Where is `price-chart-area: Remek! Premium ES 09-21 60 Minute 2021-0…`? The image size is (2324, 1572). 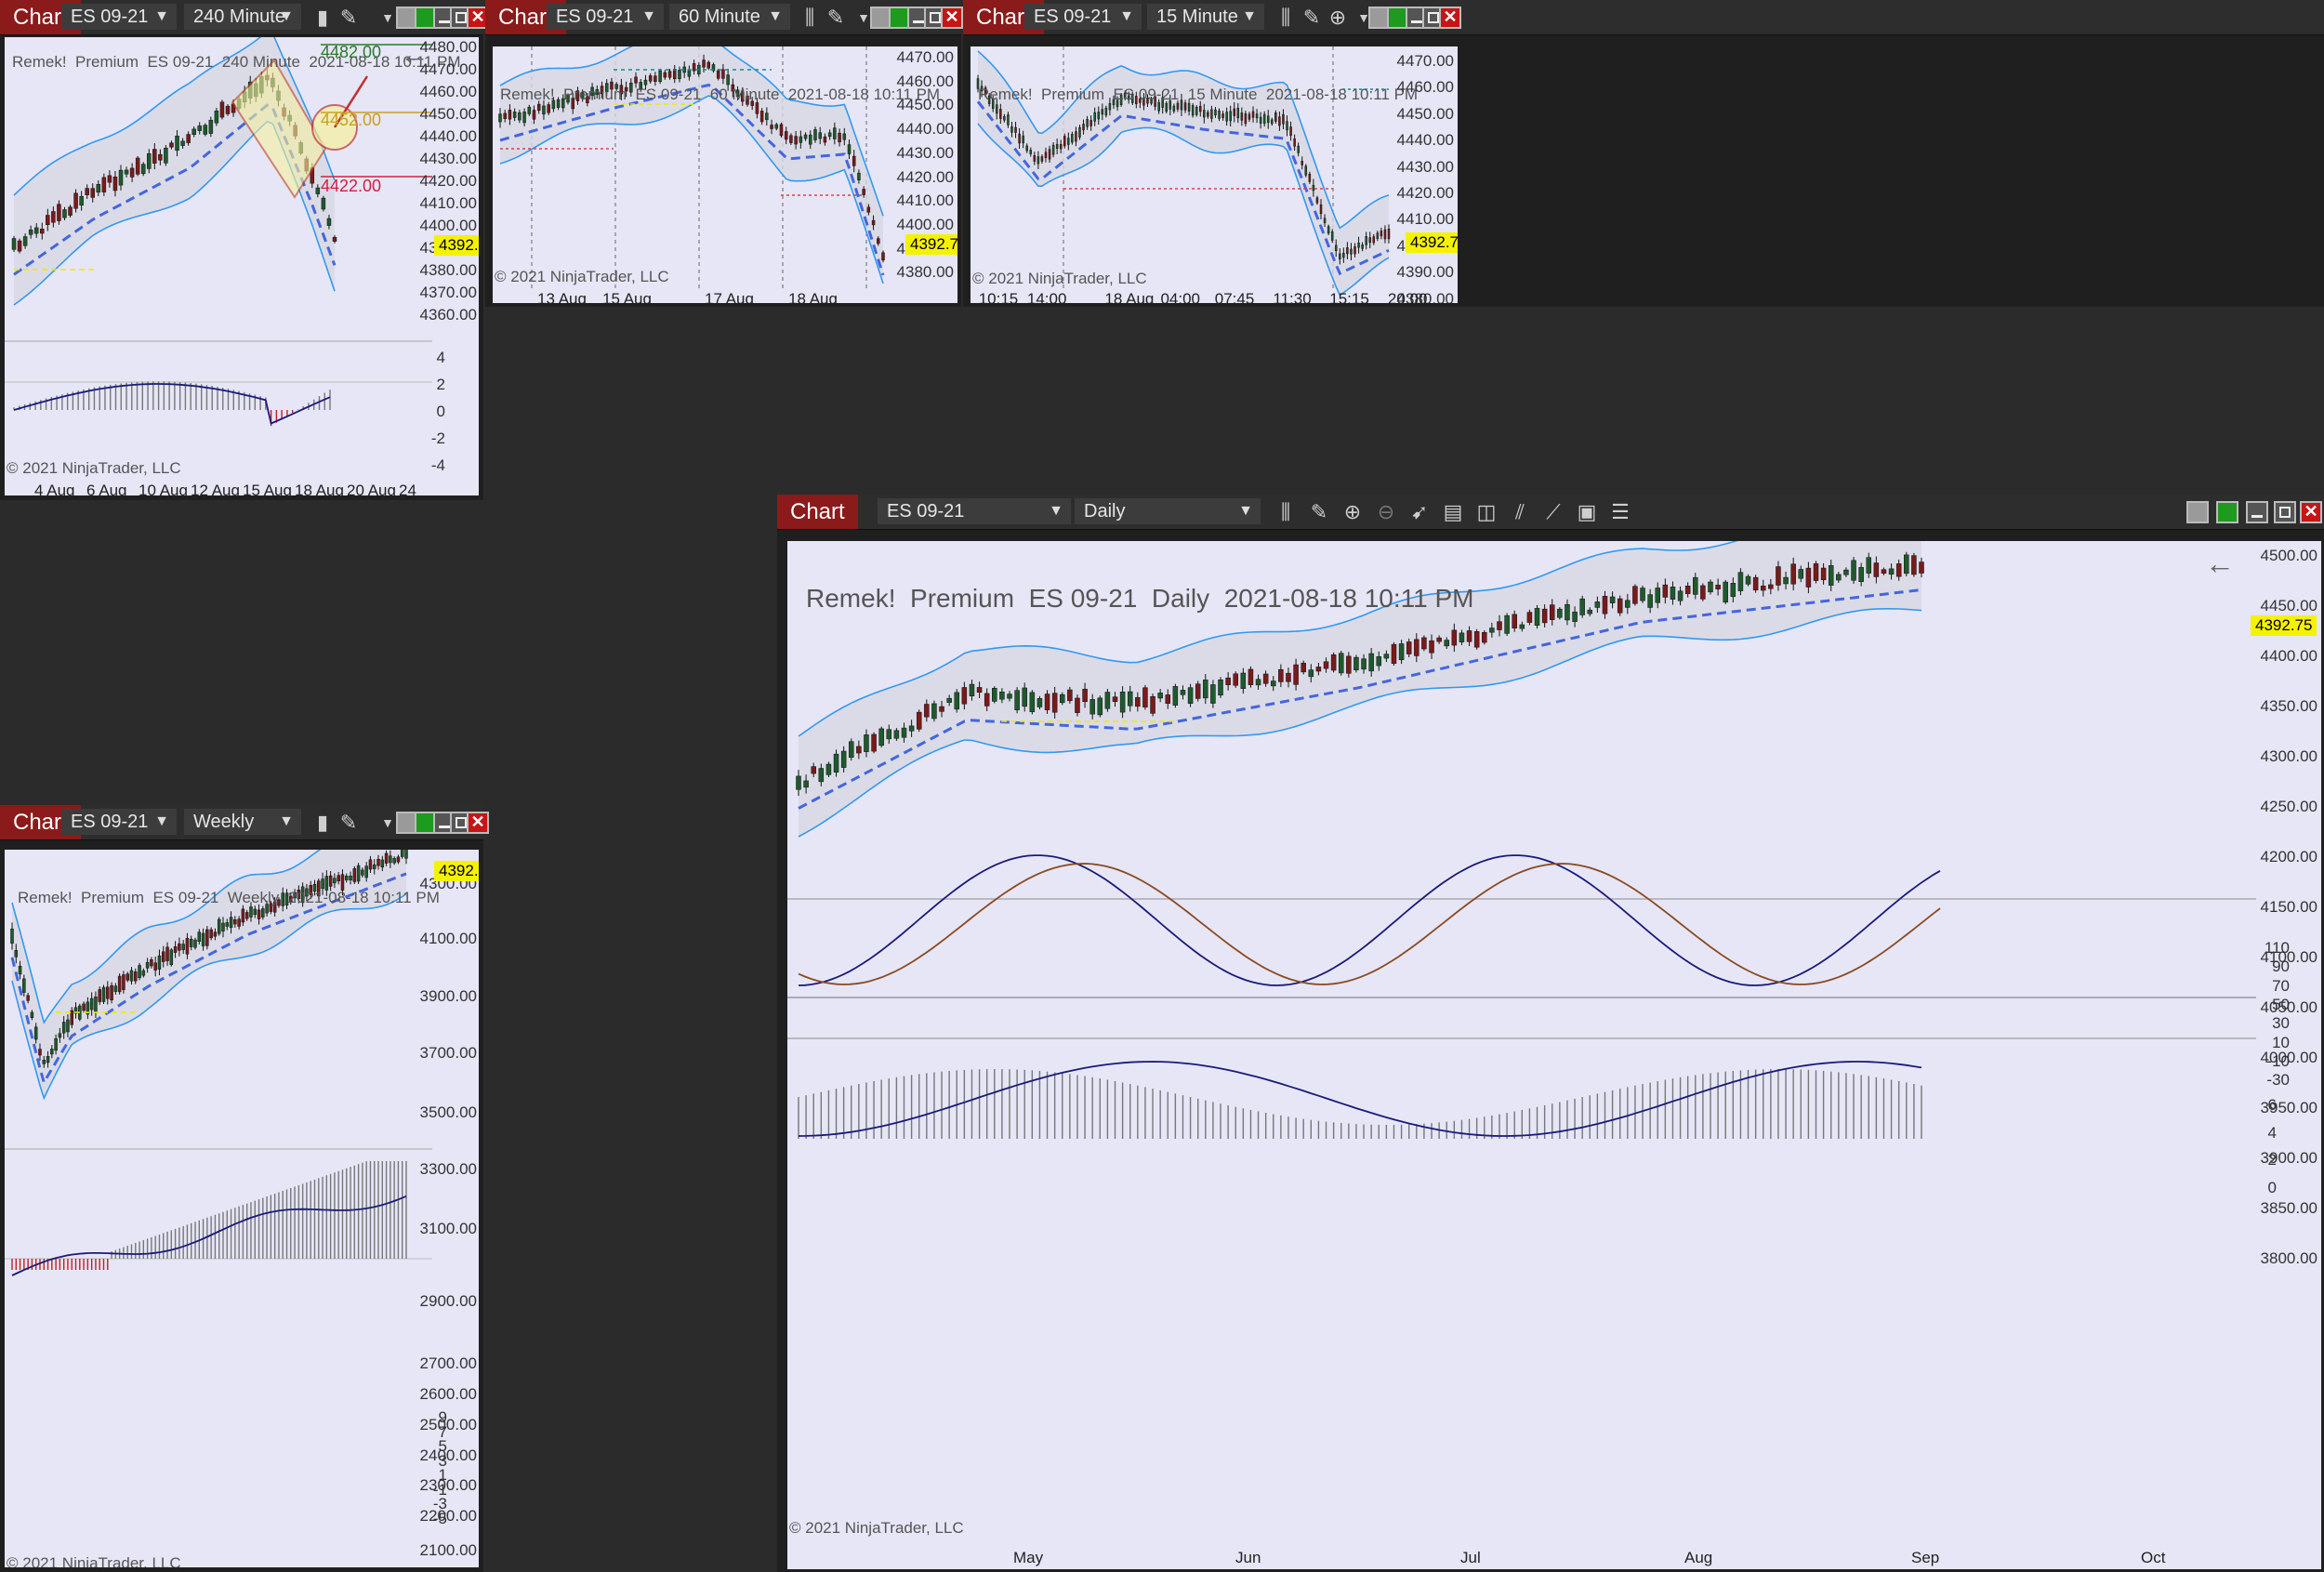 price-chart-area: Remek! Premium ES 09-21 60 Minute 2021-0… is located at coordinates (725, 174).